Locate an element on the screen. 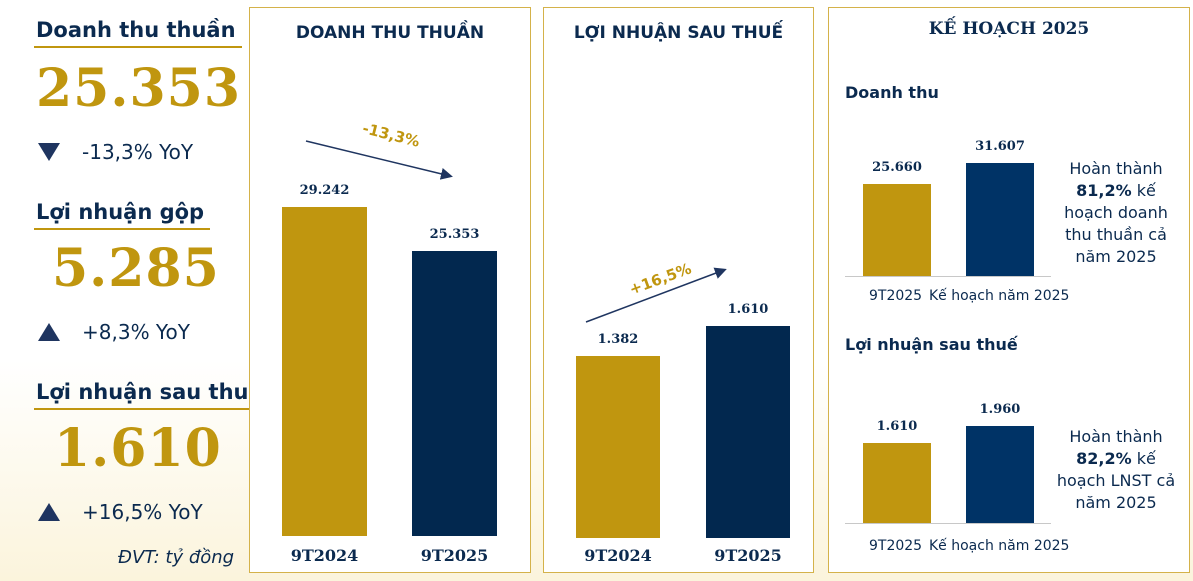 The image size is (1193, 581). value-label: 25.353 is located at coordinates (454, 234).